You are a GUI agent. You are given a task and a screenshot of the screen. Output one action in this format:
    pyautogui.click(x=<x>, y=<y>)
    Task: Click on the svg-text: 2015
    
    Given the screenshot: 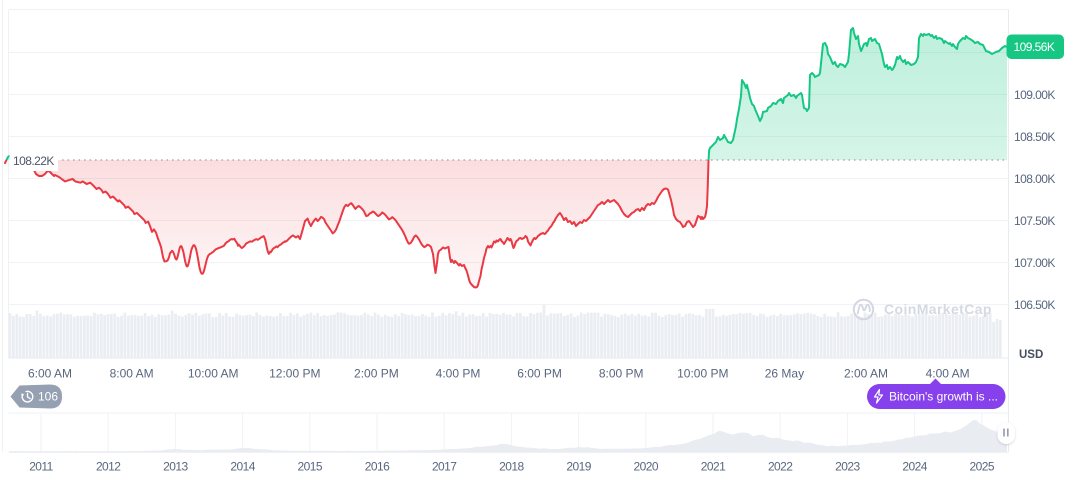 What is the action you would take?
    pyautogui.click(x=310, y=466)
    